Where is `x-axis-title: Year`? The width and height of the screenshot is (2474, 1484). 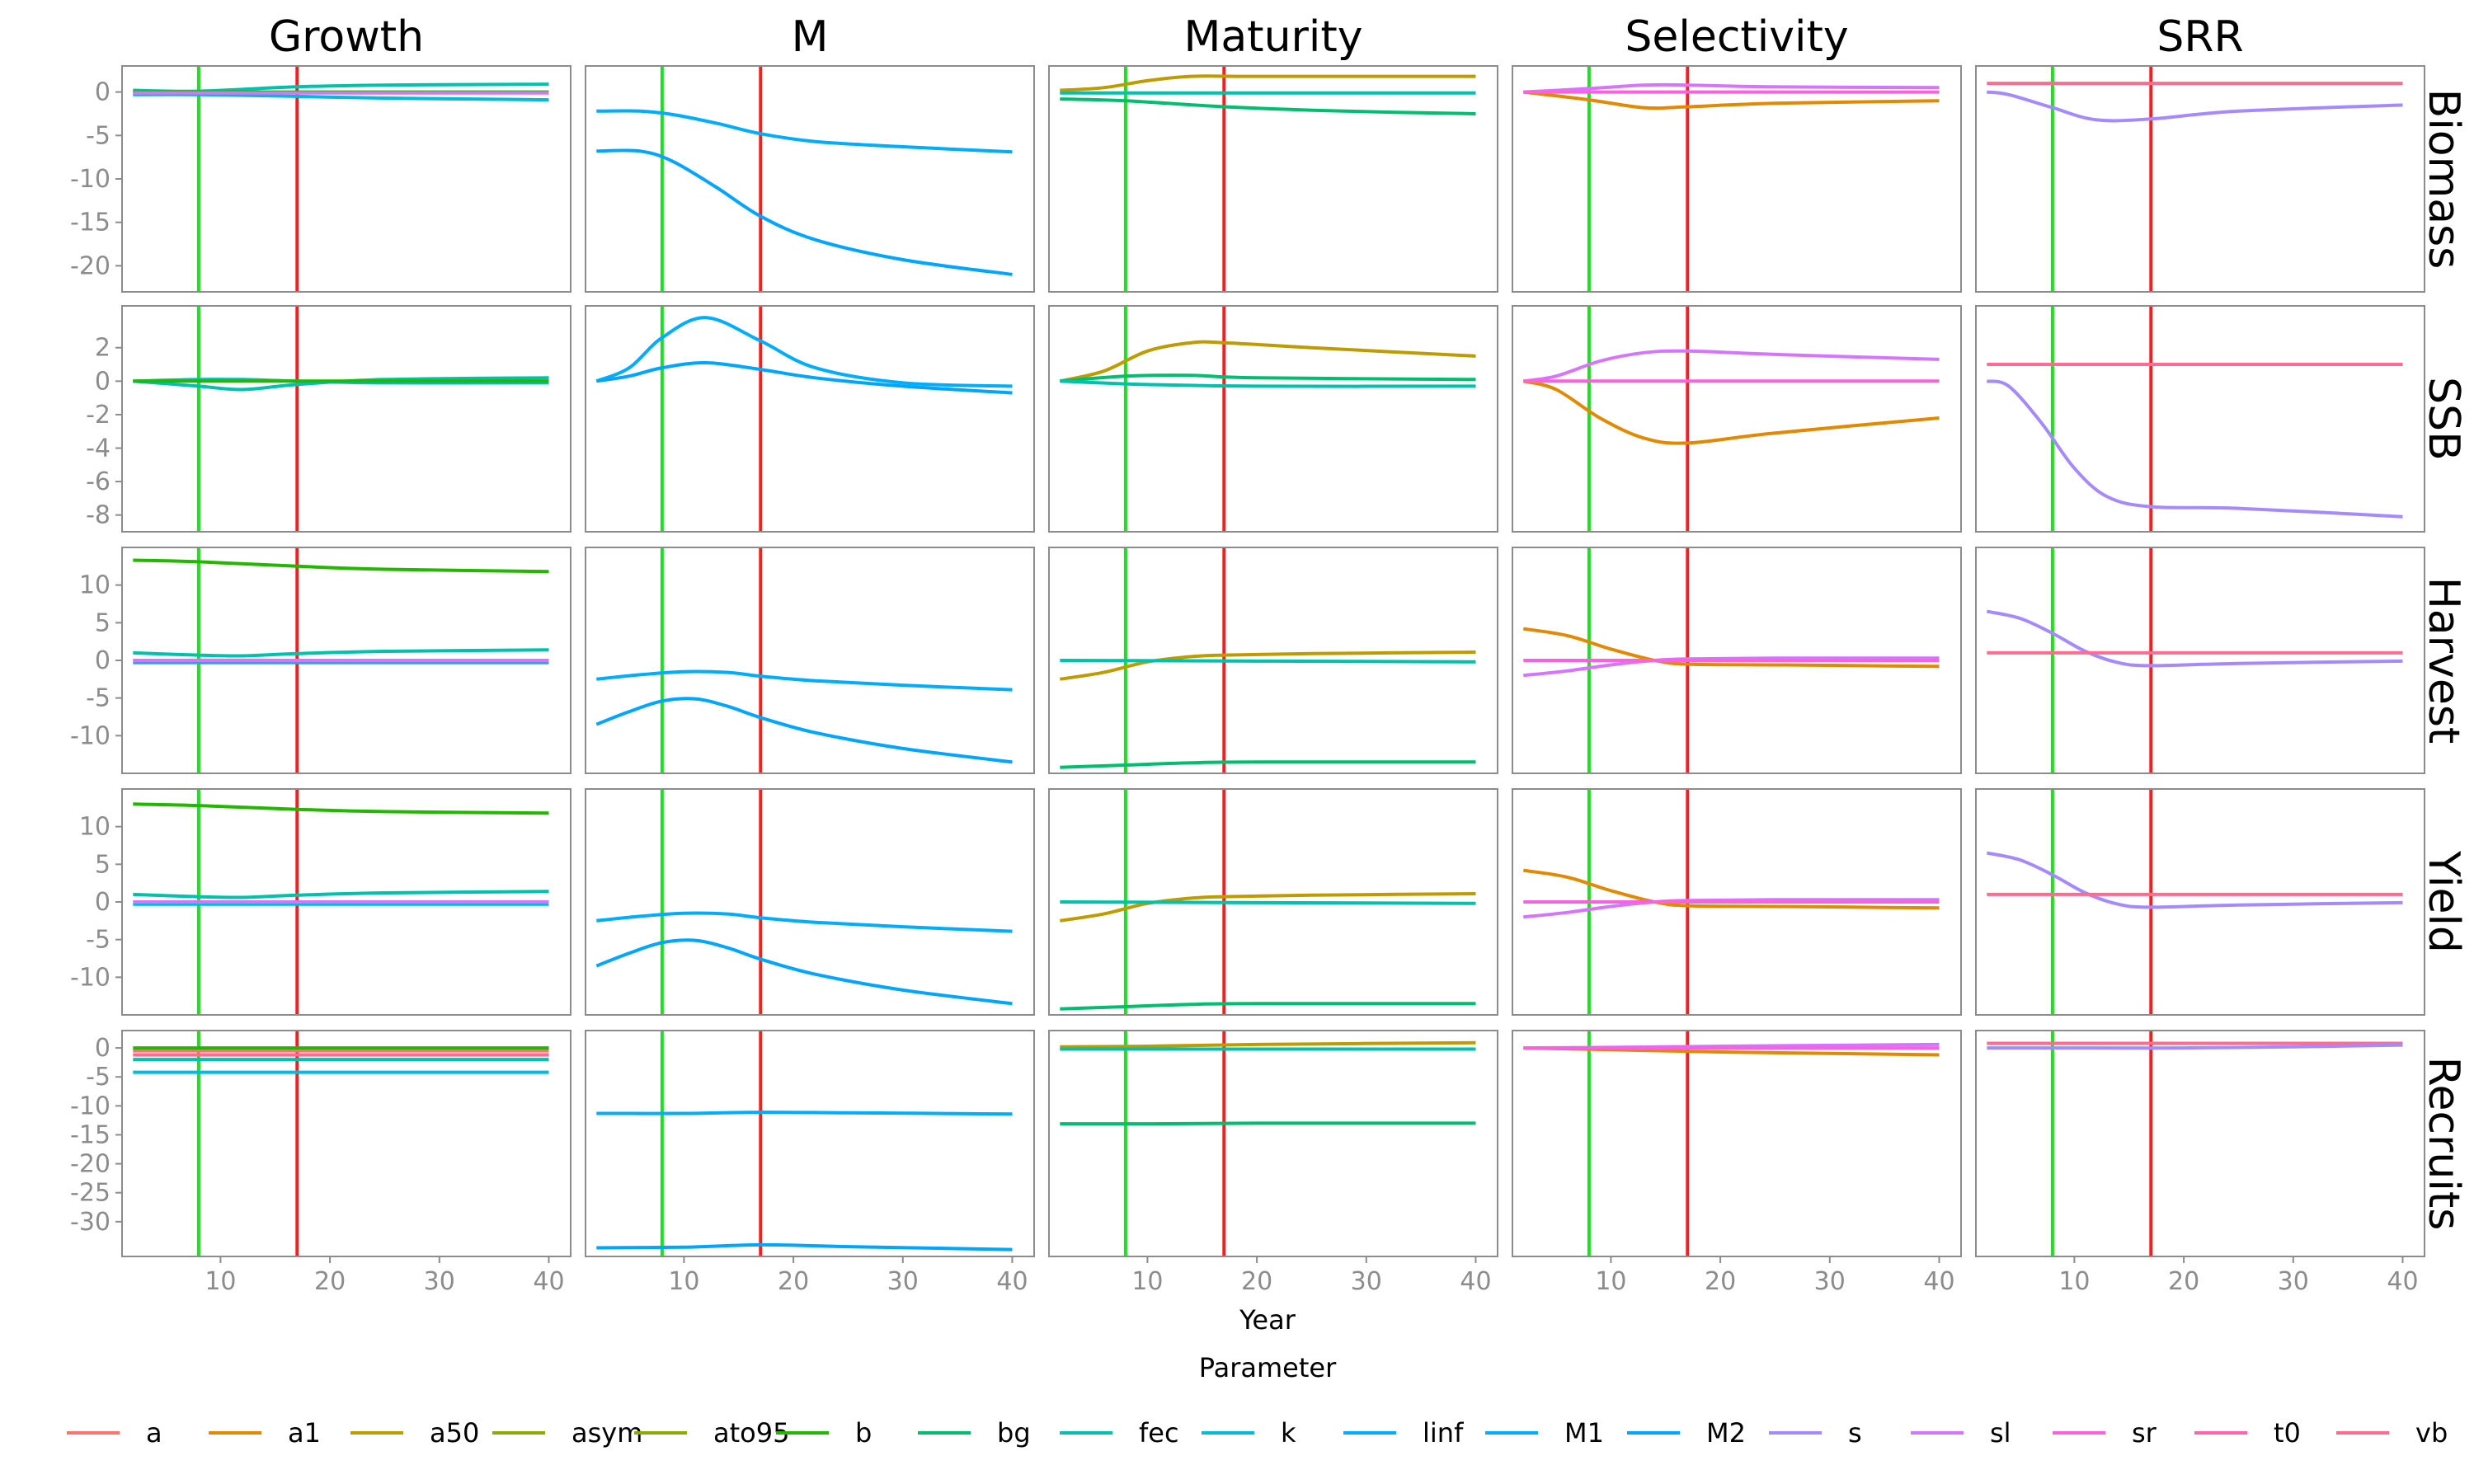 x-axis-title: Year is located at coordinates (1267, 1320).